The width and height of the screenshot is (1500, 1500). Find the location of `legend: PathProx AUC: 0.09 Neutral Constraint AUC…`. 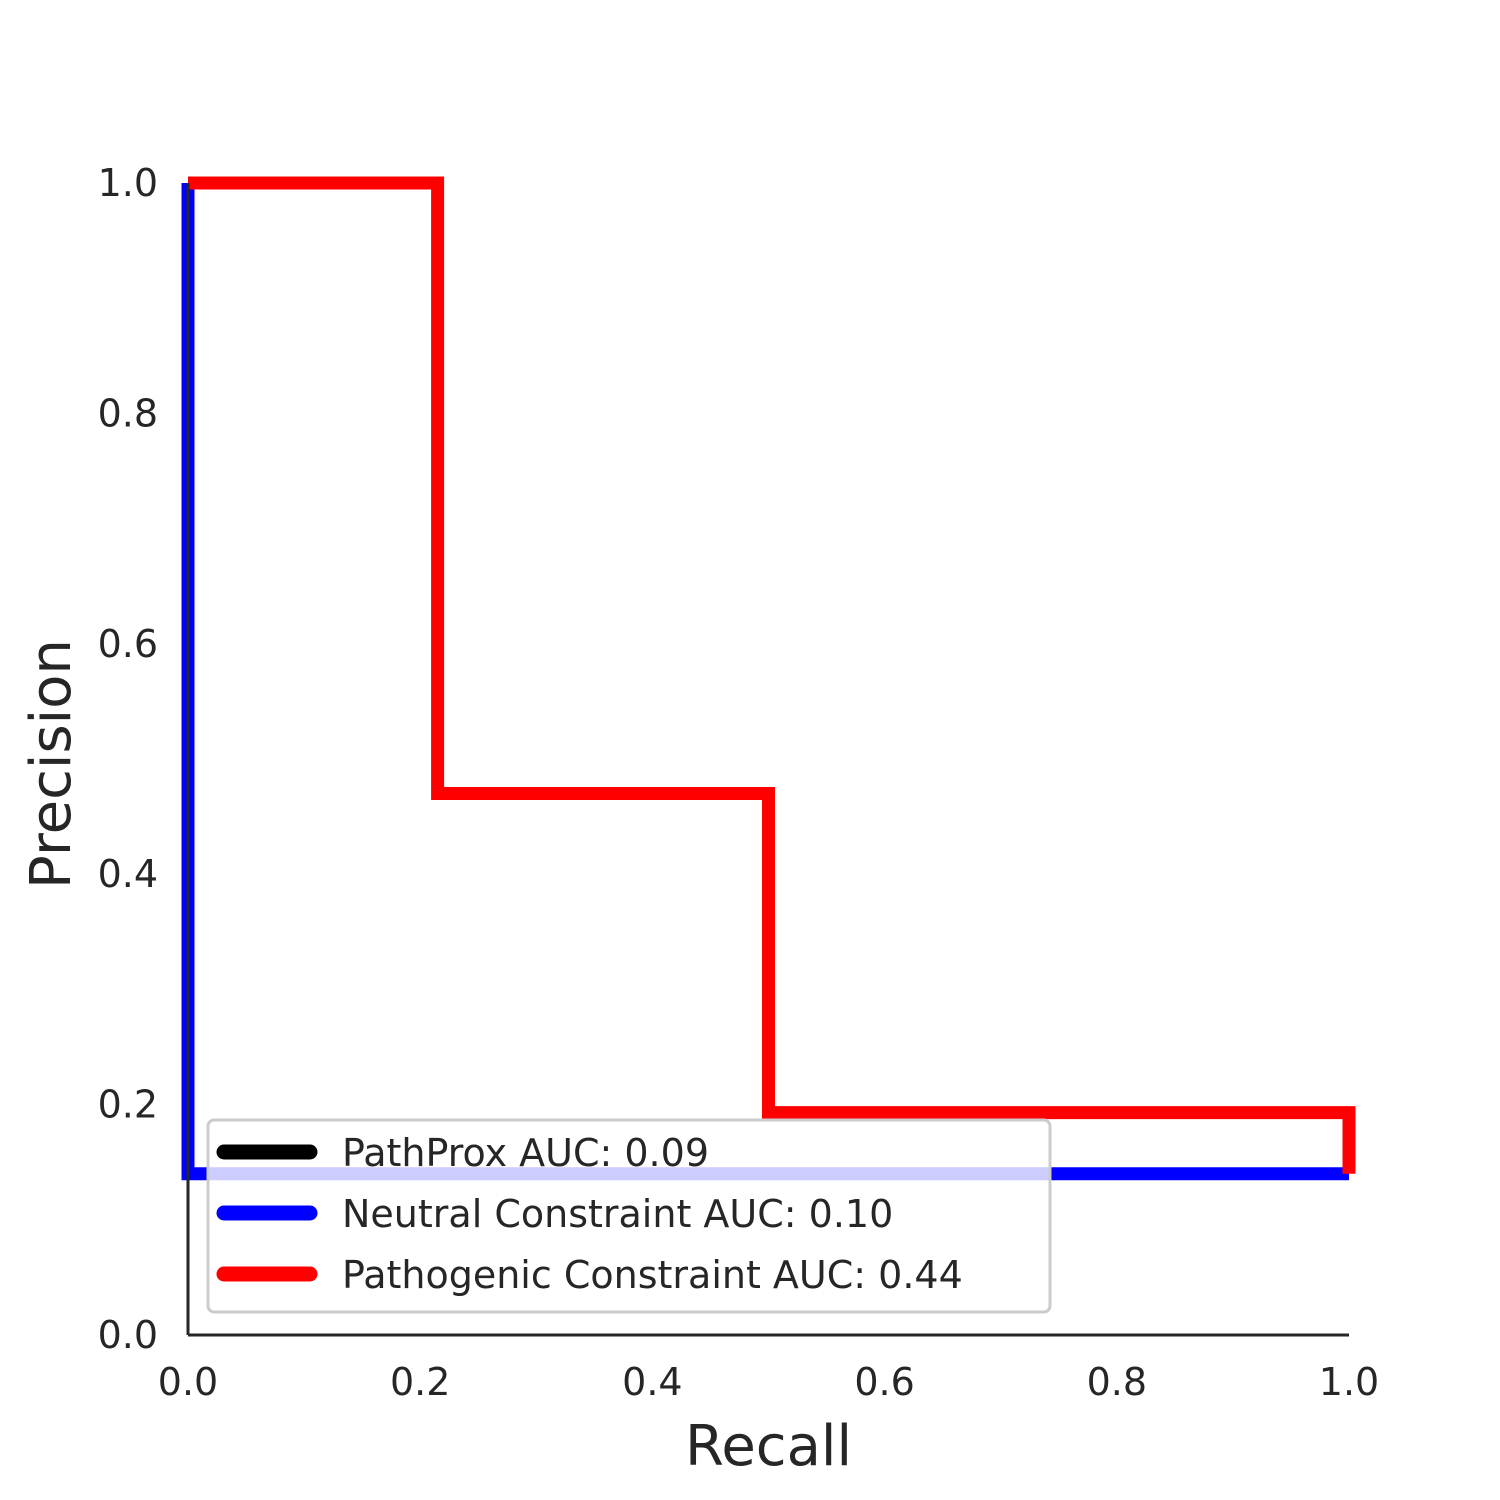

legend: PathProx AUC: 0.09 Neutral Constraint AUC… is located at coordinates (629, 1216).